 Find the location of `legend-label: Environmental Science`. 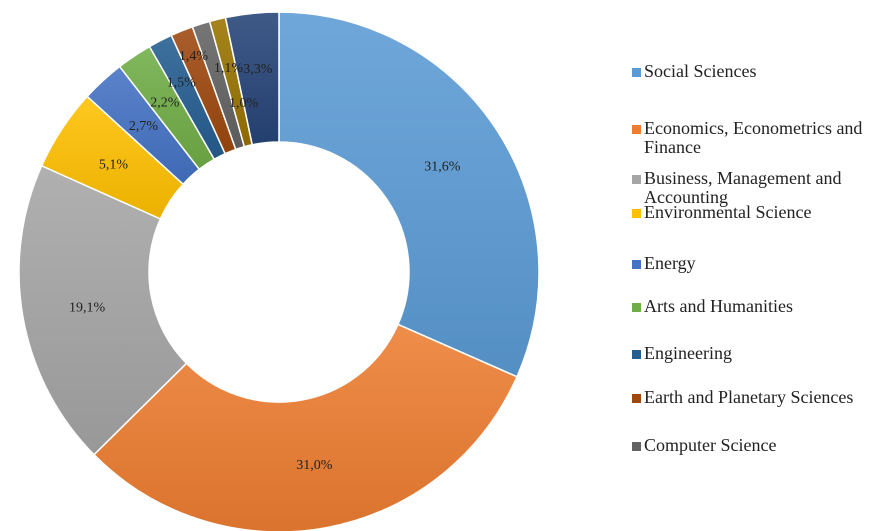

legend-label: Environmental Science is located at coordinates (728, 212).